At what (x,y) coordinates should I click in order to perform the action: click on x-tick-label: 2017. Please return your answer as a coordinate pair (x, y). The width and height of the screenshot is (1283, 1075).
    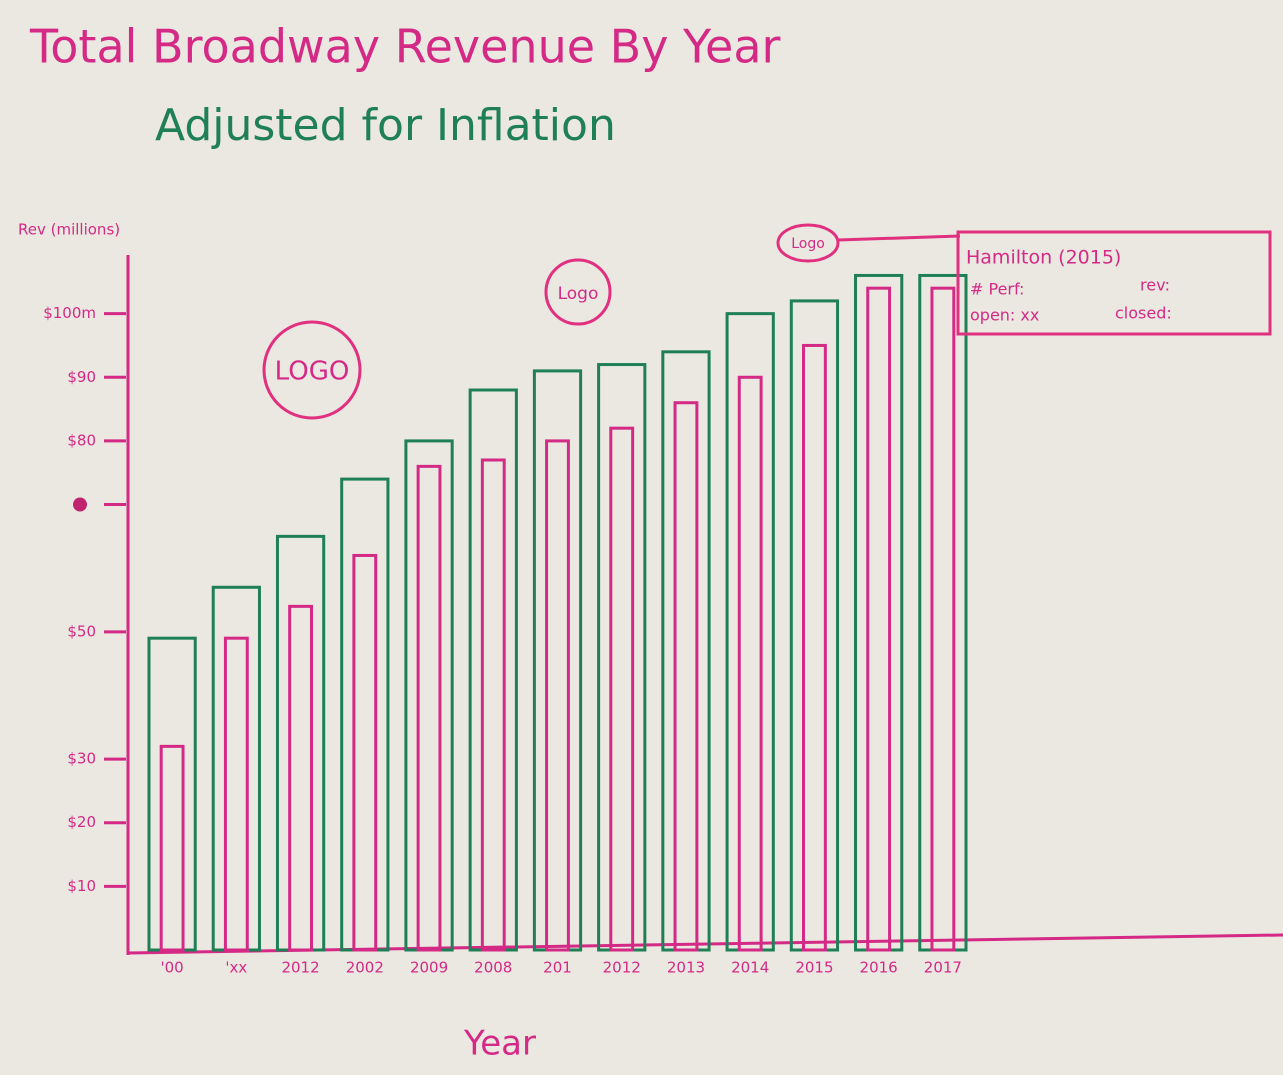
    Looking at the image, I should click on (943, 968).